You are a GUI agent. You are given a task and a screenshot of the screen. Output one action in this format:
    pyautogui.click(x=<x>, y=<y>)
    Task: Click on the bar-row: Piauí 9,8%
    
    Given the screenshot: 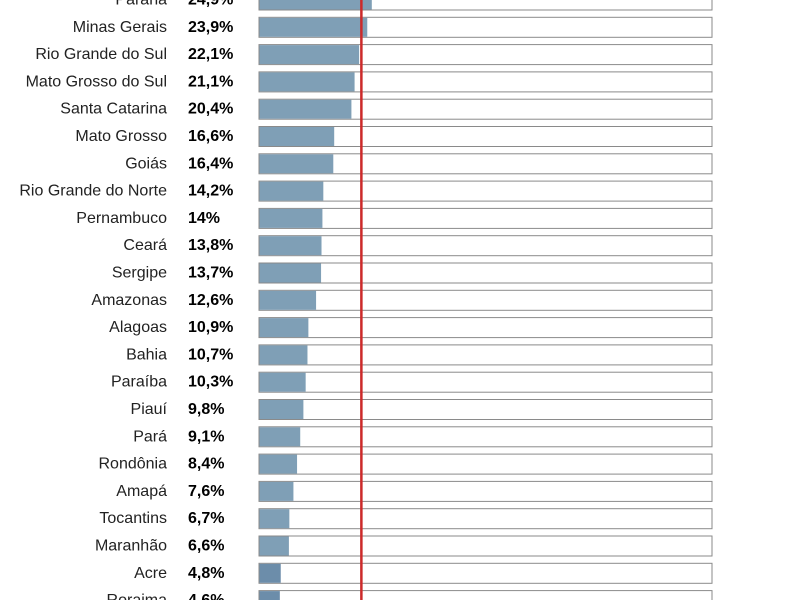 What is the action you would take?
    pyautogui.click(x=422, y=409)
    